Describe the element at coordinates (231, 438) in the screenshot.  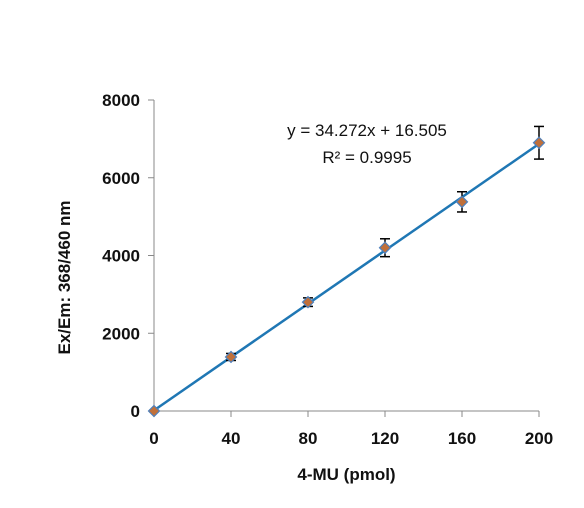
I see `x-tick-label: 40` at that location.